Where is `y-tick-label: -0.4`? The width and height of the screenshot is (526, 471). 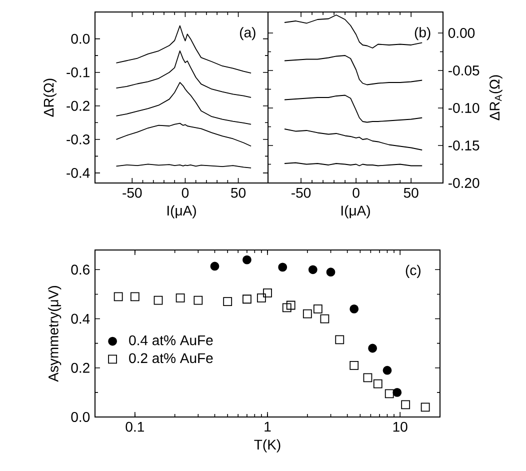
y-tick-label: -0.4 is located at coordinates (78, 173).